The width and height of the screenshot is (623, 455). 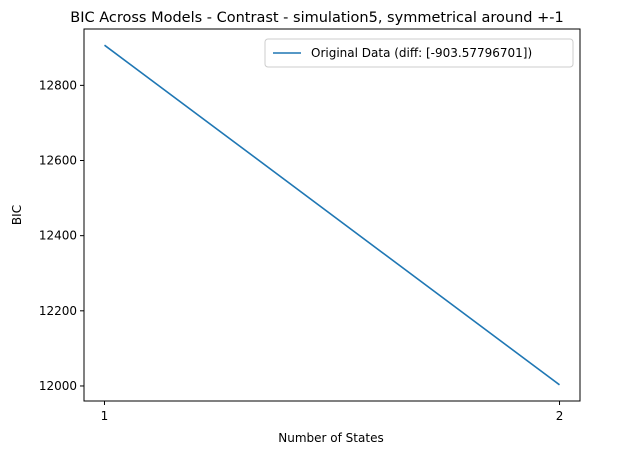 I want to click on y-axis: 12000 12200 12400 12600 12800, so click(x=61, y=235).